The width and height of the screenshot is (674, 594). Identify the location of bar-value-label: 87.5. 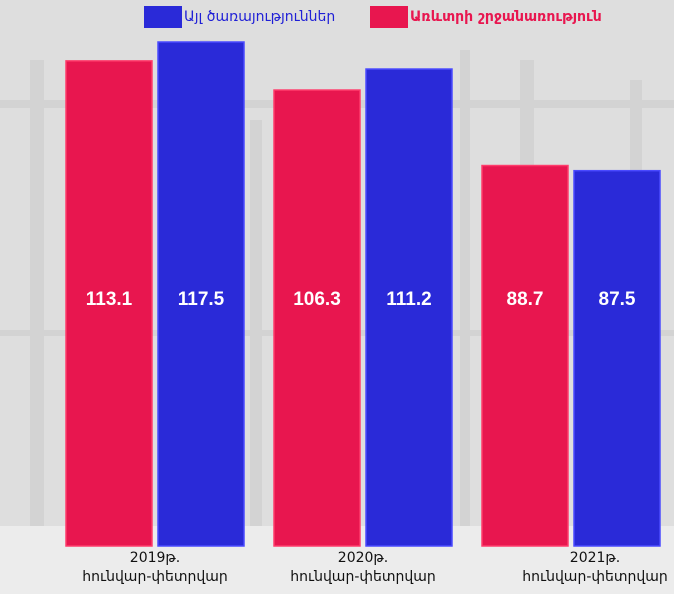
(617, 299).